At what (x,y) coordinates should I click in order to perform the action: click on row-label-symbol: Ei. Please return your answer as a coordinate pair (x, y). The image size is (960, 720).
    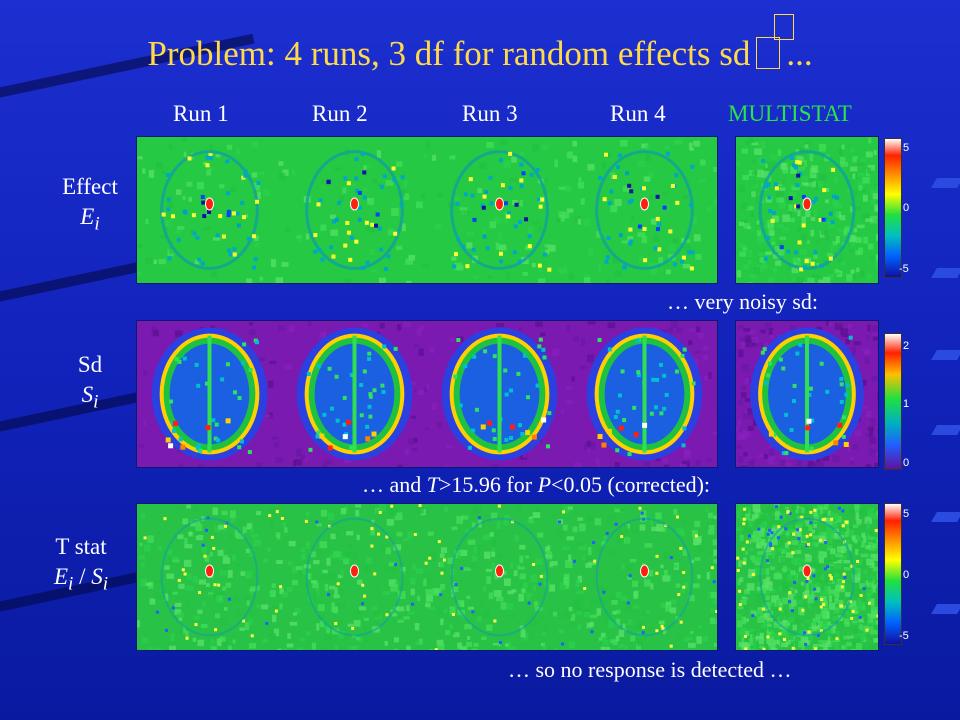
    Looking at the image, I should click on (90, 219).